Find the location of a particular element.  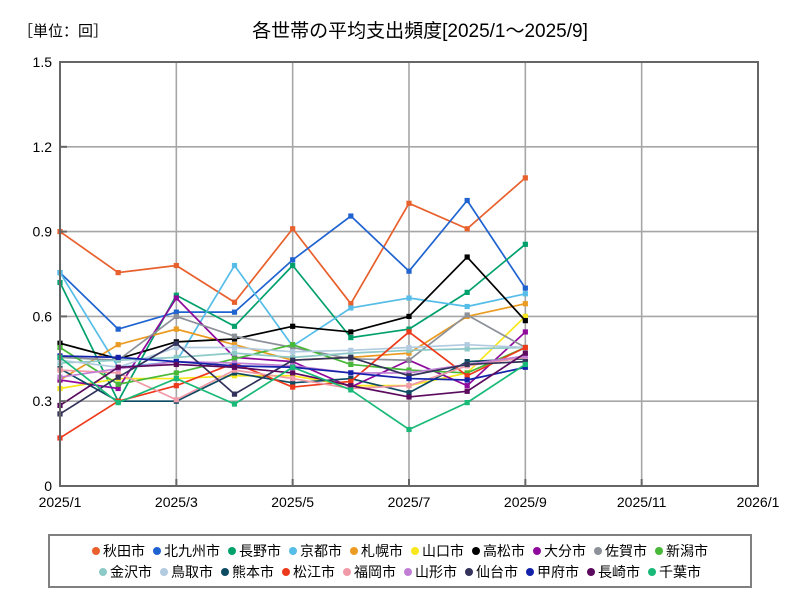

legend-item-佐賀市: 佐賀市 is located at coordinates (620, 551).